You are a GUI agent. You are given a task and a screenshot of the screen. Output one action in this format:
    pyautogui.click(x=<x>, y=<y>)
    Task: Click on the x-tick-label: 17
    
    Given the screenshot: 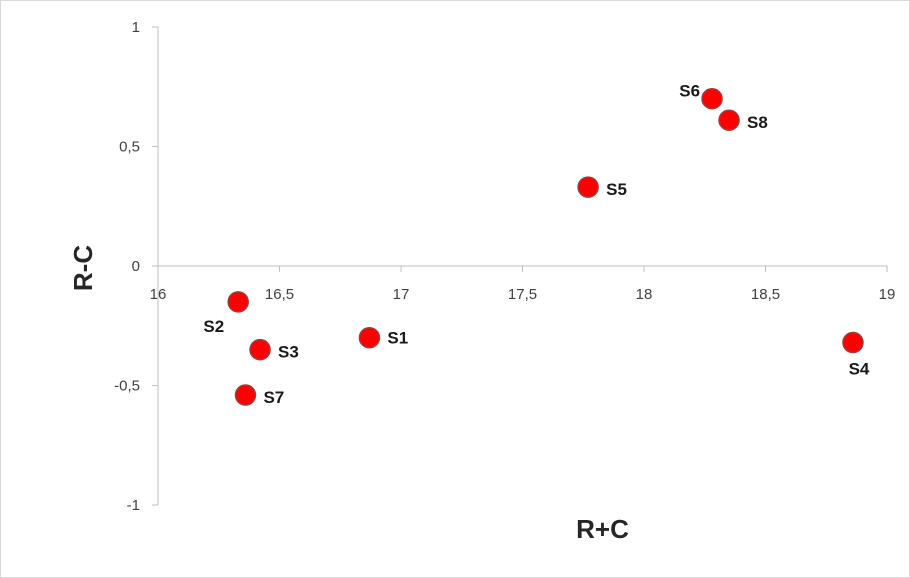 What is the action you would take?
    pyautogui.click(x=401, y=294)
    